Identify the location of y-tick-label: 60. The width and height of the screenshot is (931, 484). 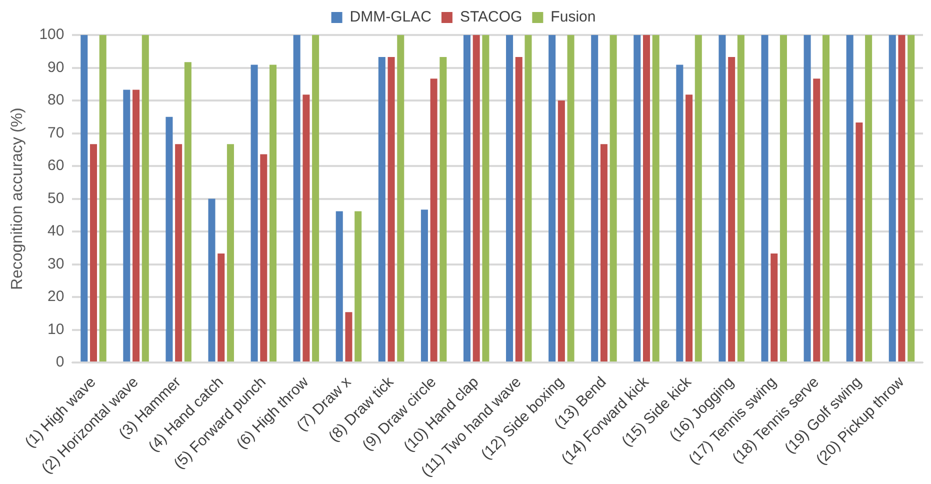
(56, 165).